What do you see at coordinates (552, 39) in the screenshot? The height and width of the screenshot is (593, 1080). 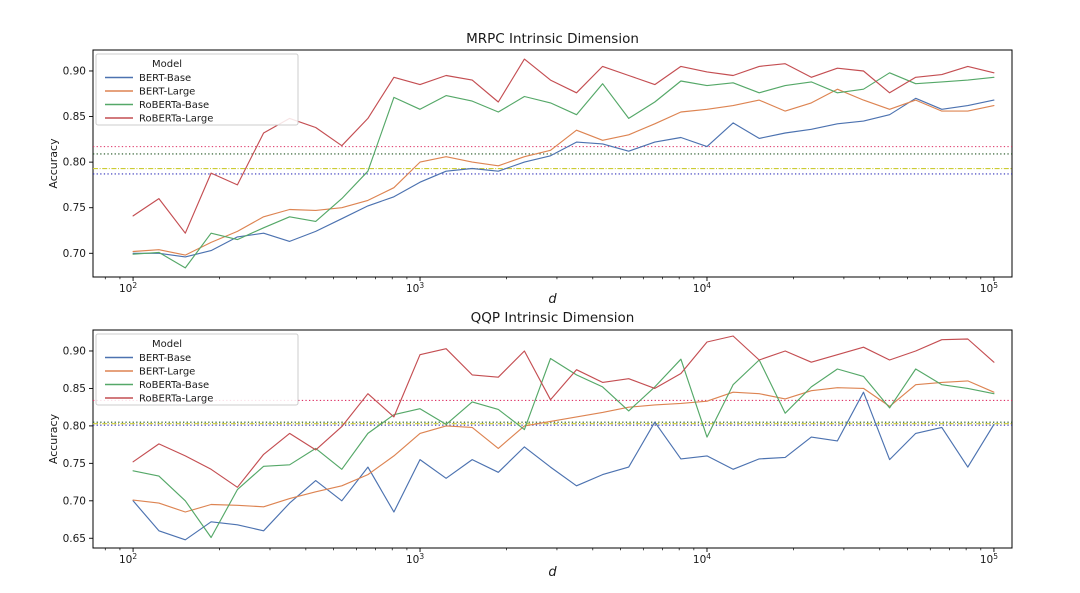 I see `chart-title: MRPC Intrinsic Dimension` at bounding box center [552, 39].